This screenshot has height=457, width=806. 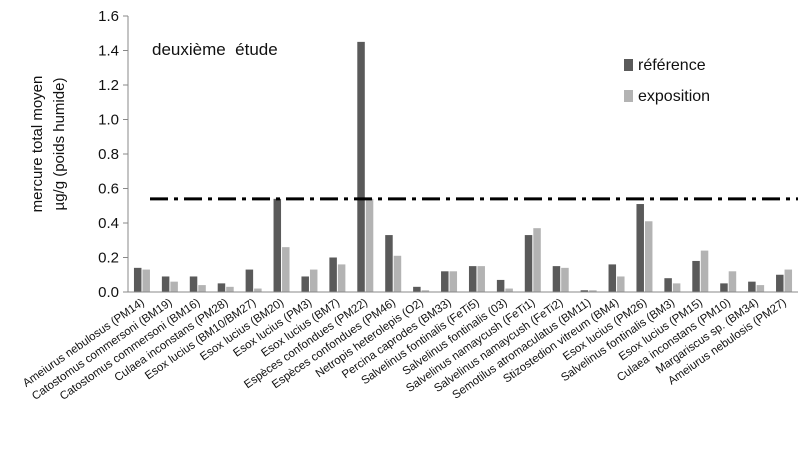 I want to click on y-tick-label: 0.8, so click(x=108, y=154).